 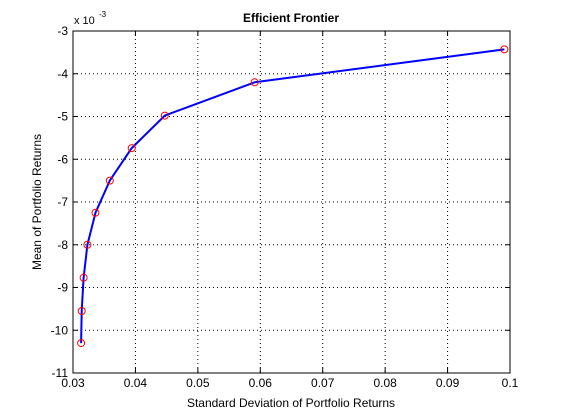 I want to click on y-tick-label: -3, so click(x=62, y=31).